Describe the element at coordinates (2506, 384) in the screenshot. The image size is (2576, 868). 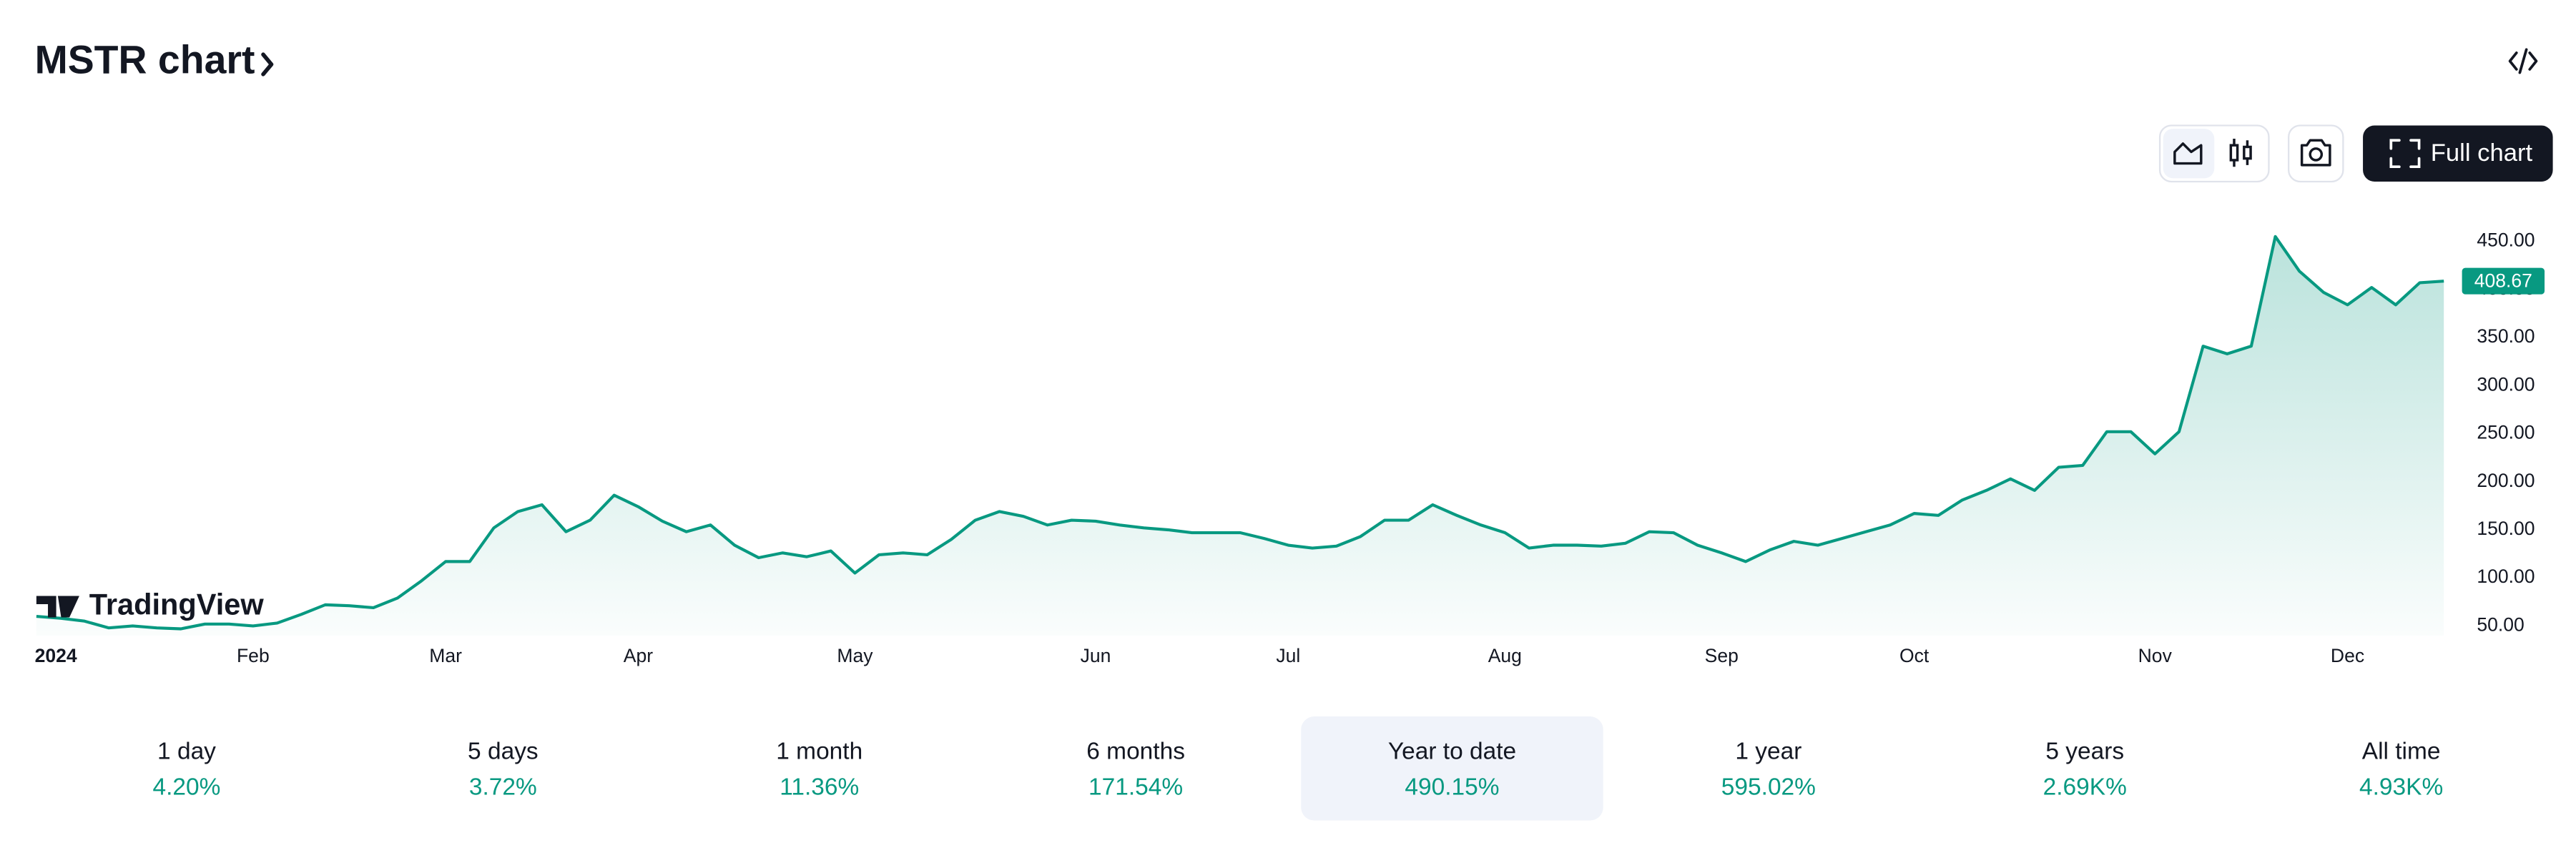
I see `y-tick-label: 300.00` at that location.